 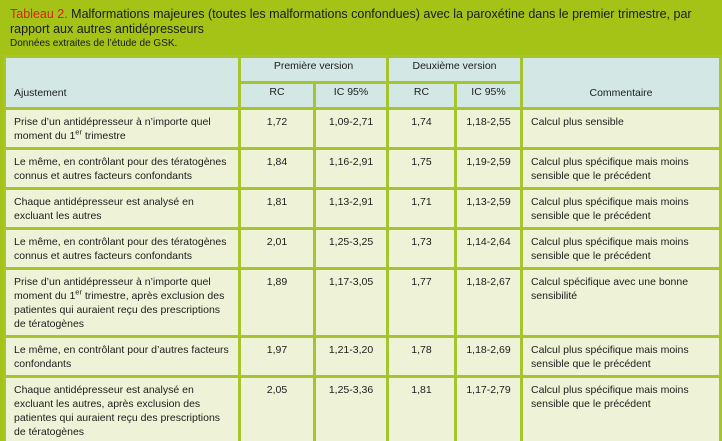 I want to click on cell-ic95-v1: 1,17-3,05, so click(x=351, y=302).